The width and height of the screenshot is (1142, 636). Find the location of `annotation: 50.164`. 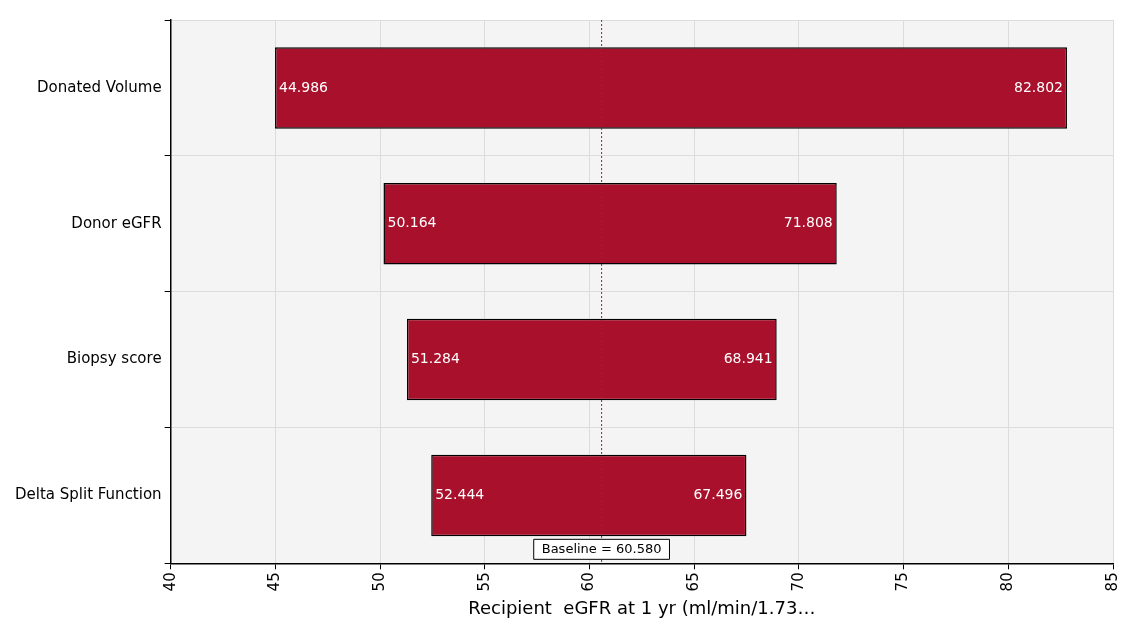

annotation: 50.164 is located at coordinates (412, 222).